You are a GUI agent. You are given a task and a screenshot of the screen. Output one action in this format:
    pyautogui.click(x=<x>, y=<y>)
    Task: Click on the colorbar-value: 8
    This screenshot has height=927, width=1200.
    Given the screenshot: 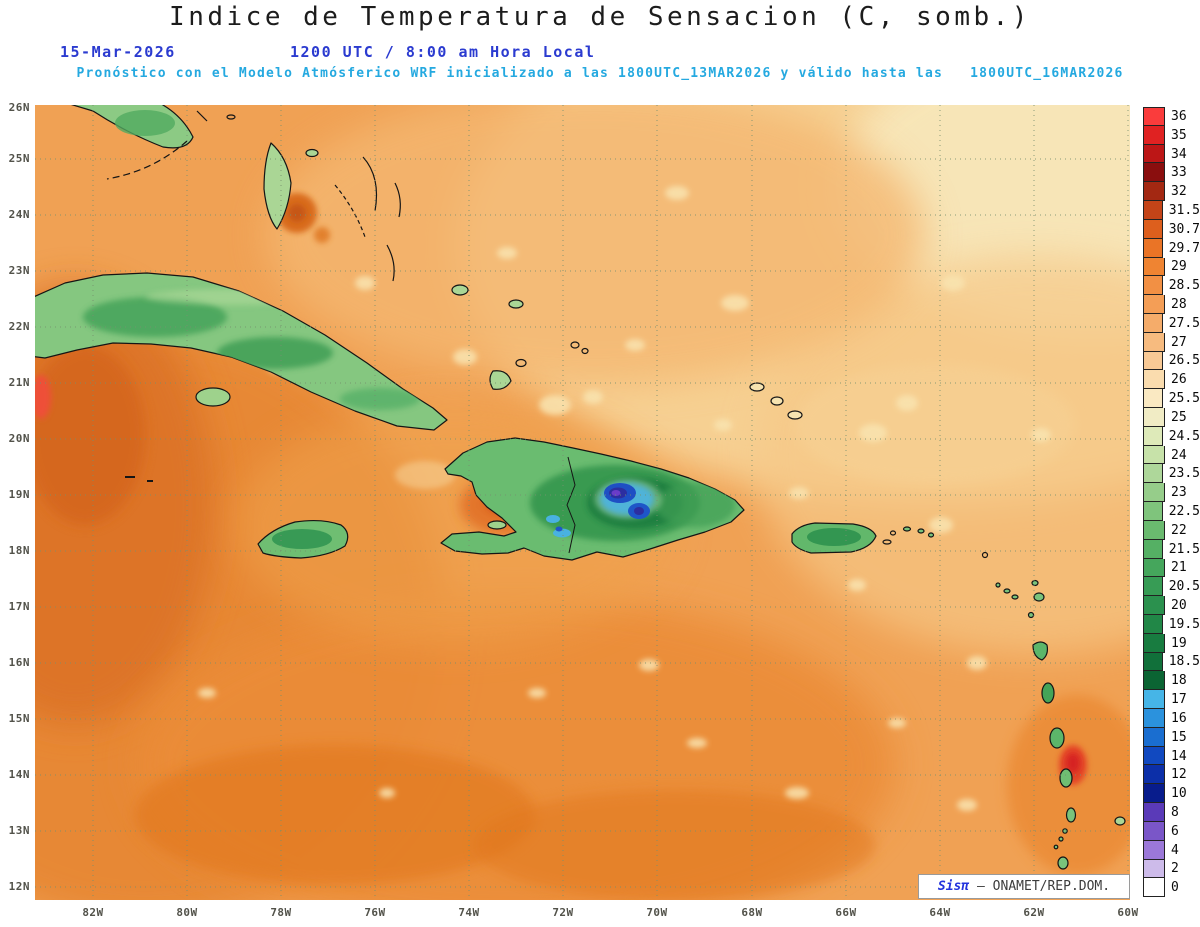 What is the action you would take?
    pyautogui.click(x=1175, y=812)
    